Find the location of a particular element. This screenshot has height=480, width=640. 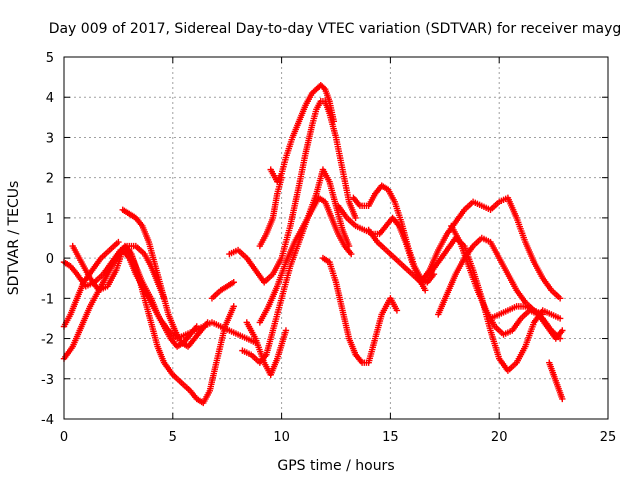

y-tick-label: 5 is located at coordinates (50, 58).